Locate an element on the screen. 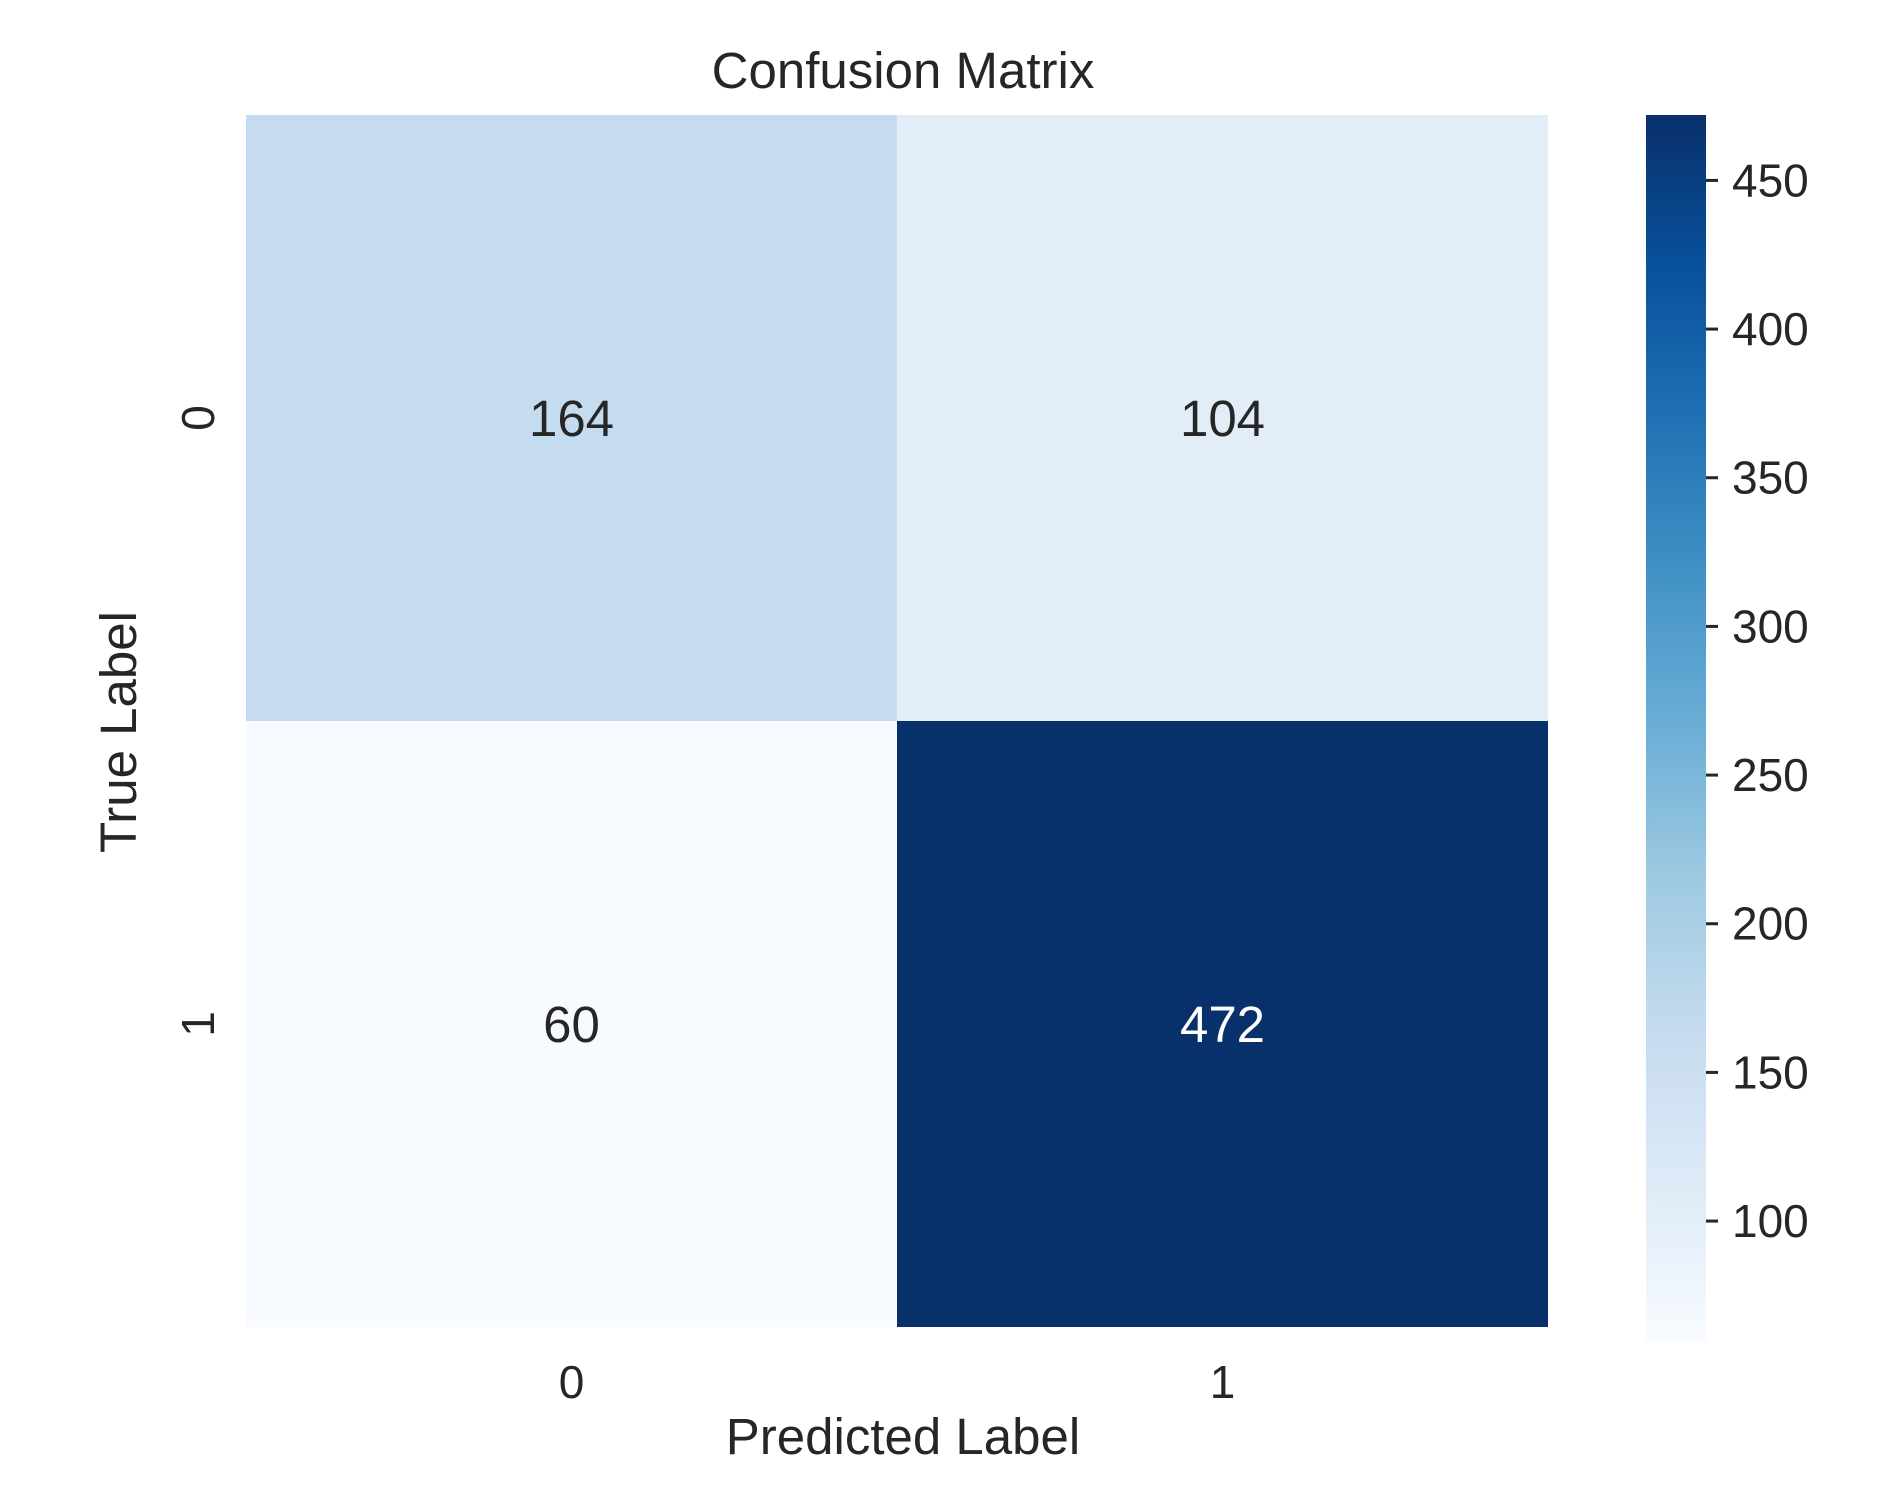 This screenshot has height=1502, width=1881. colorbar-tick-label: 150 is located at coordinates (1770, 1072).